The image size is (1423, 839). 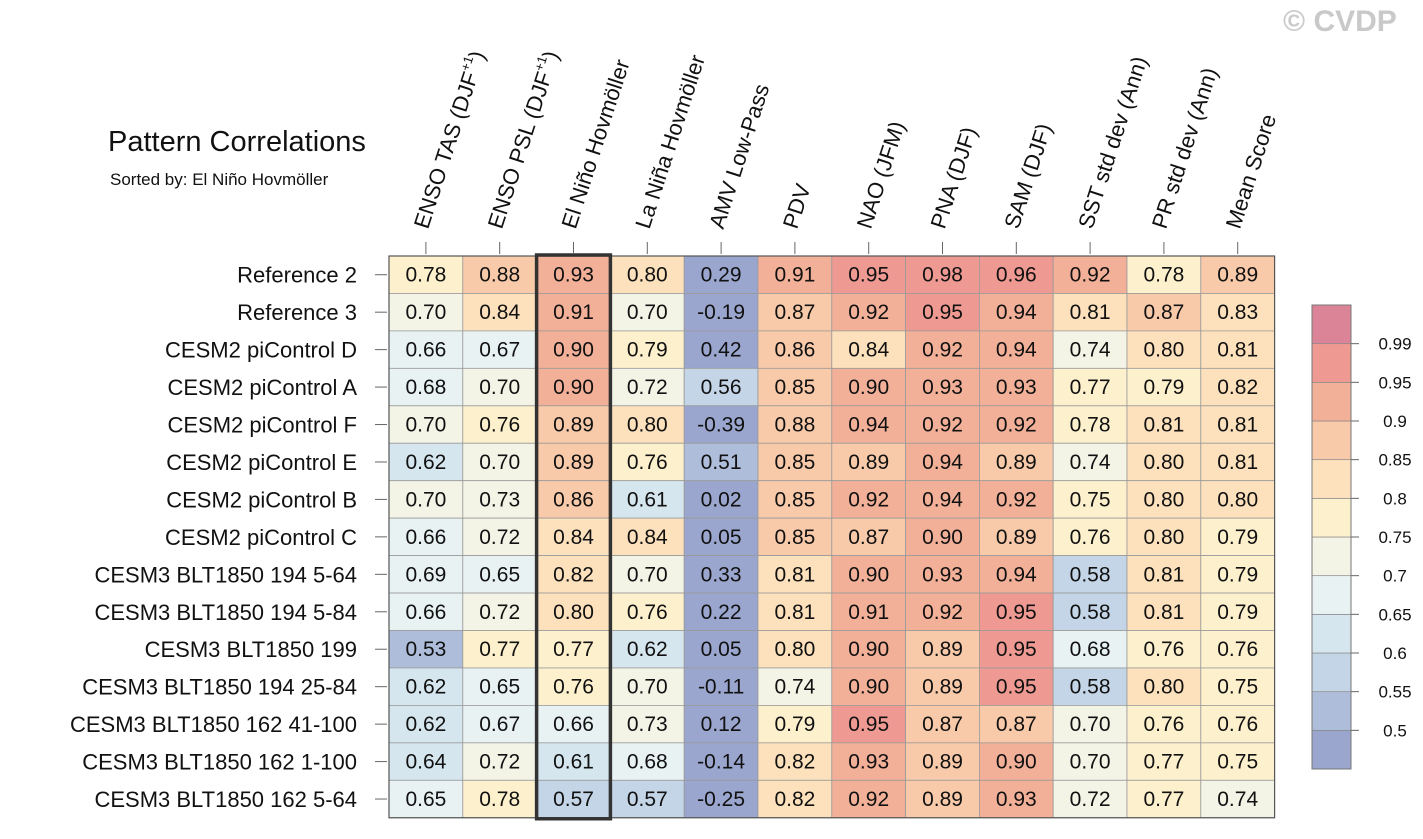 I want to click on column-label: ENSO PSL (DJF+1), so click(x=522, y=139).